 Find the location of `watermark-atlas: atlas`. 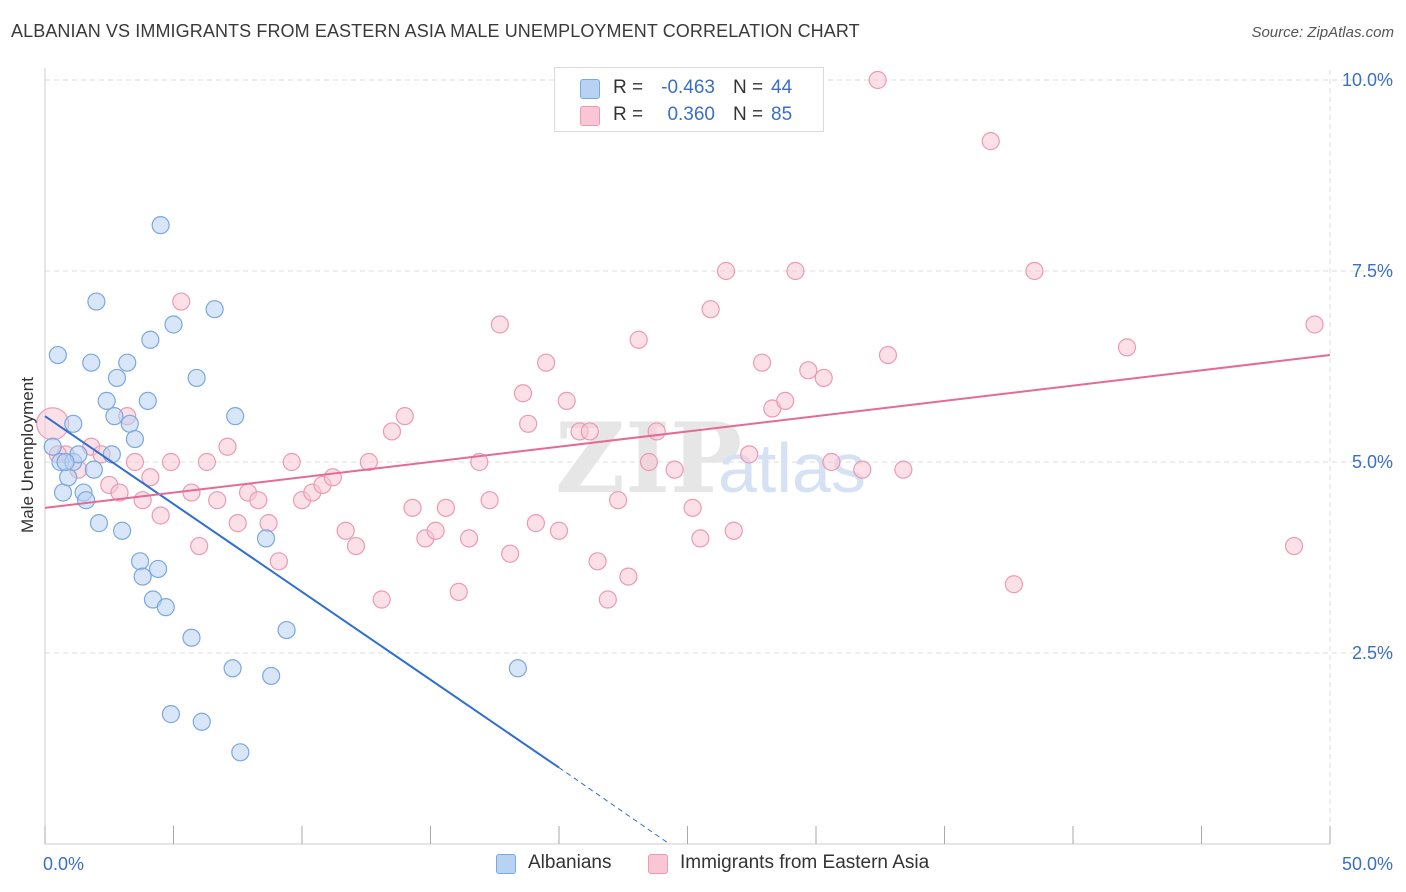

watermark-atlas: atlas is located at coordinates (792, 468).